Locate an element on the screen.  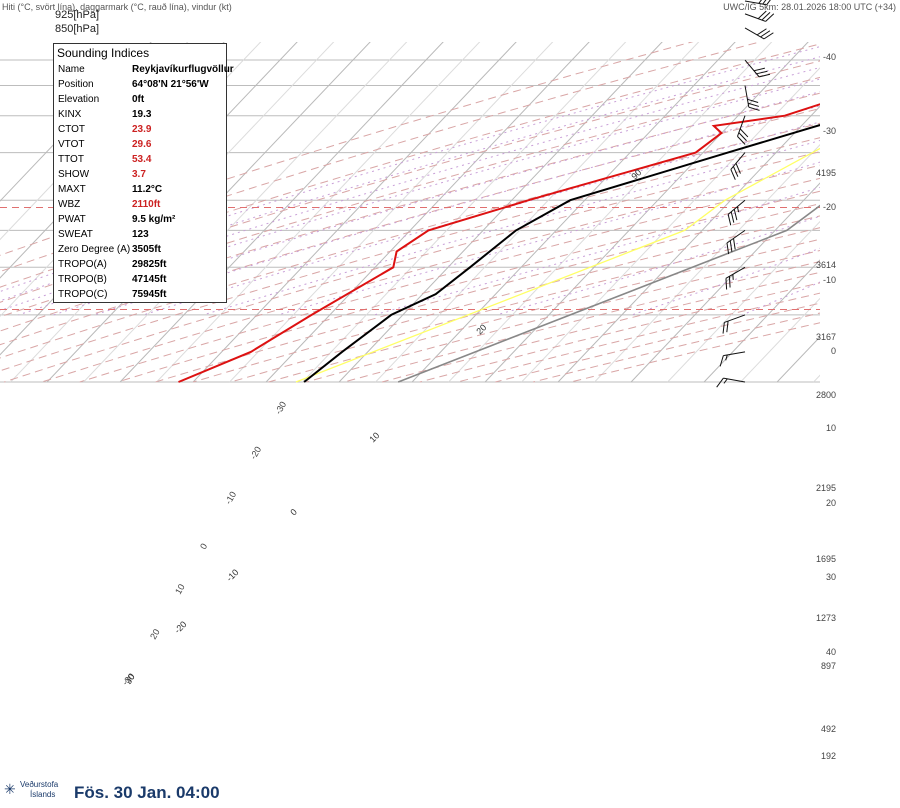
index-value: 47145ft is located at coordinates (149, 279).